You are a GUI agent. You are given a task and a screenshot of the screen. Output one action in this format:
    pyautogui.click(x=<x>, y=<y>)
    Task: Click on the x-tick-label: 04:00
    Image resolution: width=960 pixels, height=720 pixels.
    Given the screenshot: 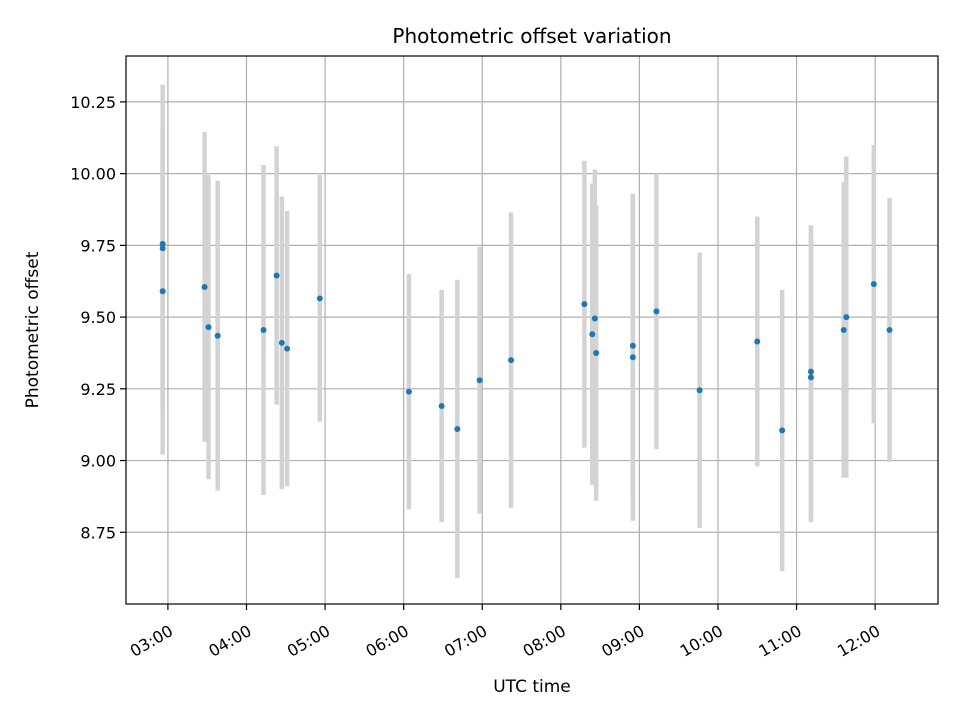 What is the action you would take?
    pyautogui.click(x=229, y=641)
    